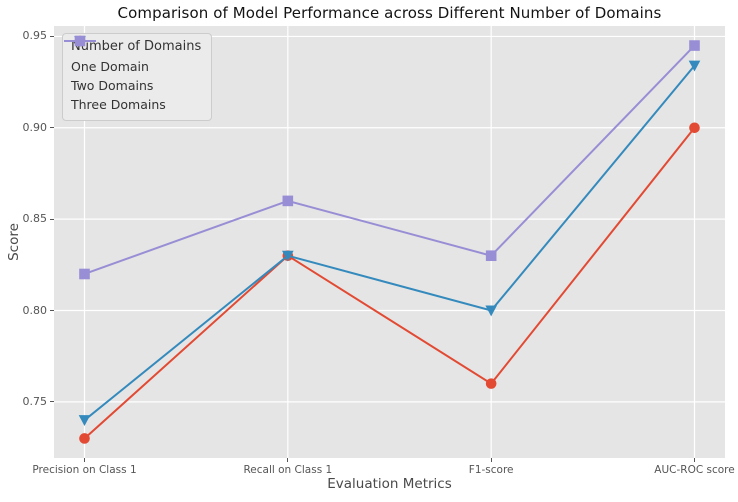  Describe the element at coordinates (132, 55) in the screenshot. I see `legend-entry: One Domain` at that location.